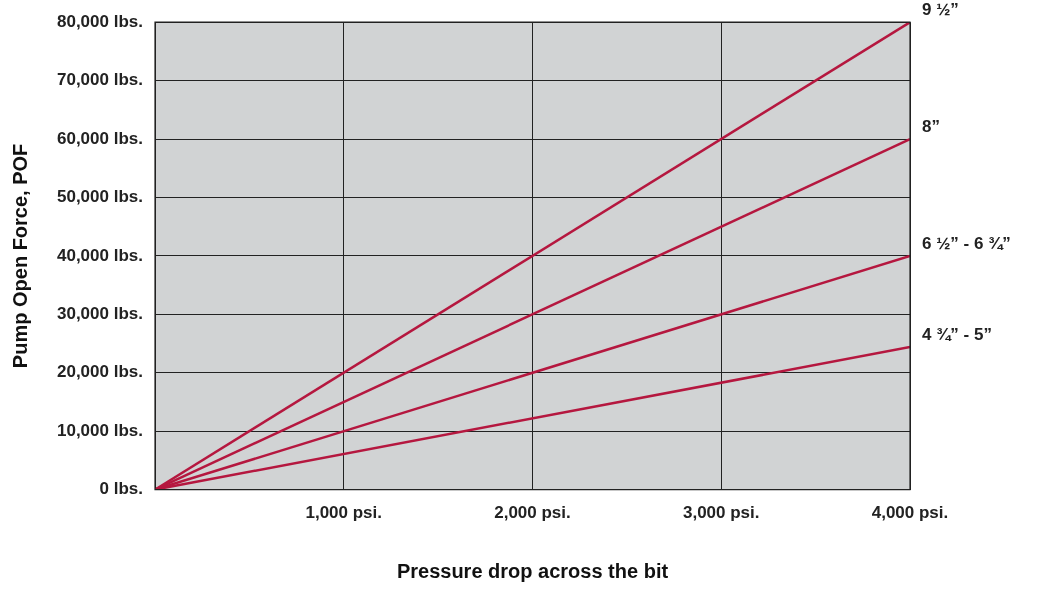 The width and height of the screenshot is (1060, 593). What do you see at coordinates (99, 372) in the screenshot?
I see `y-tick-label: 20,000 lbs.` at bounding box center [99, 372].